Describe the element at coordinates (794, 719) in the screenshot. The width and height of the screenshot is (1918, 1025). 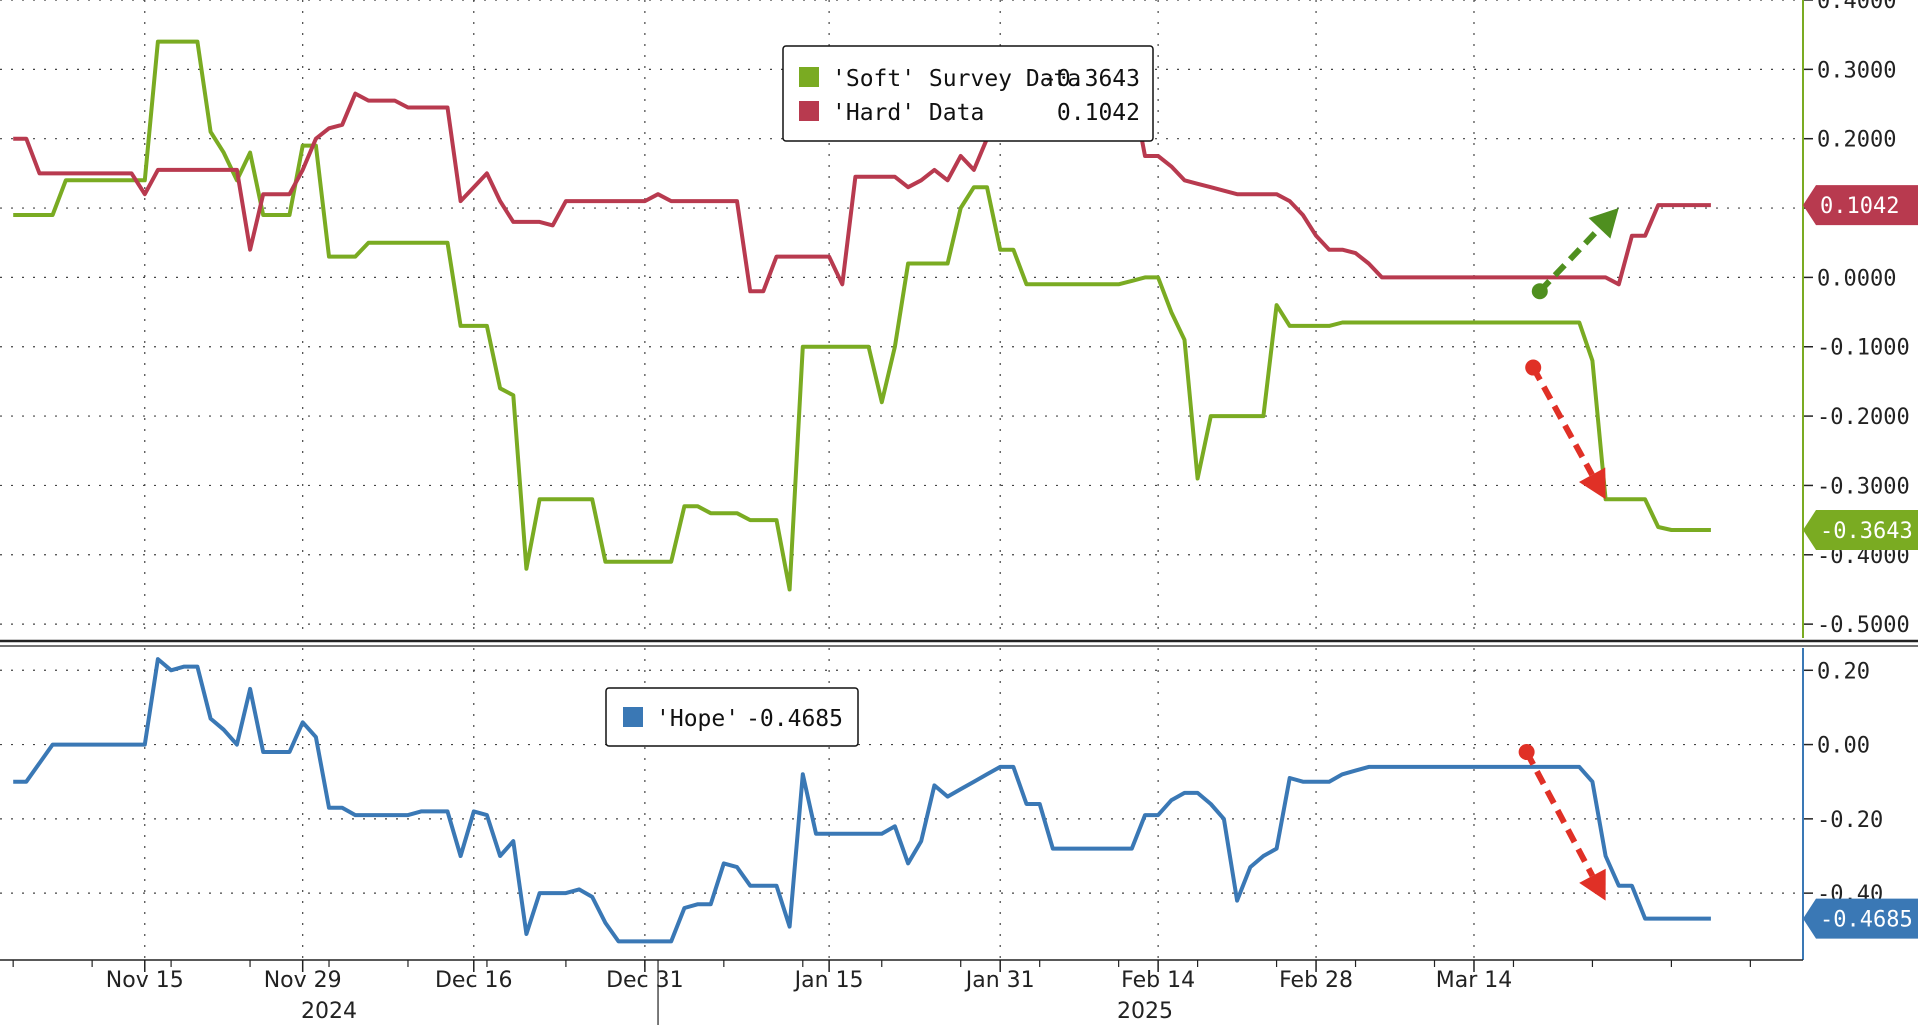
I see `legend-value-hope: -0.4685` at that location.